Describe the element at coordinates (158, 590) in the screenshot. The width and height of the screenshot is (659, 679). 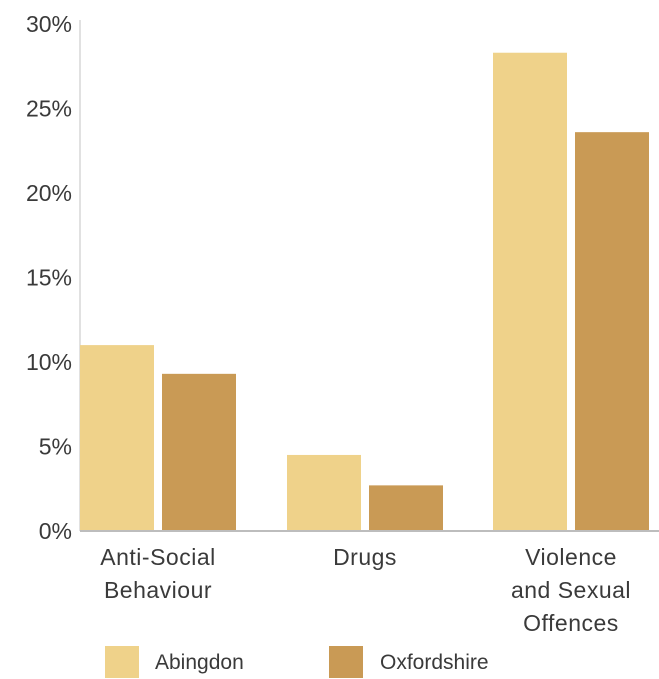
I see `x-category-label: Behaviour` at that location.